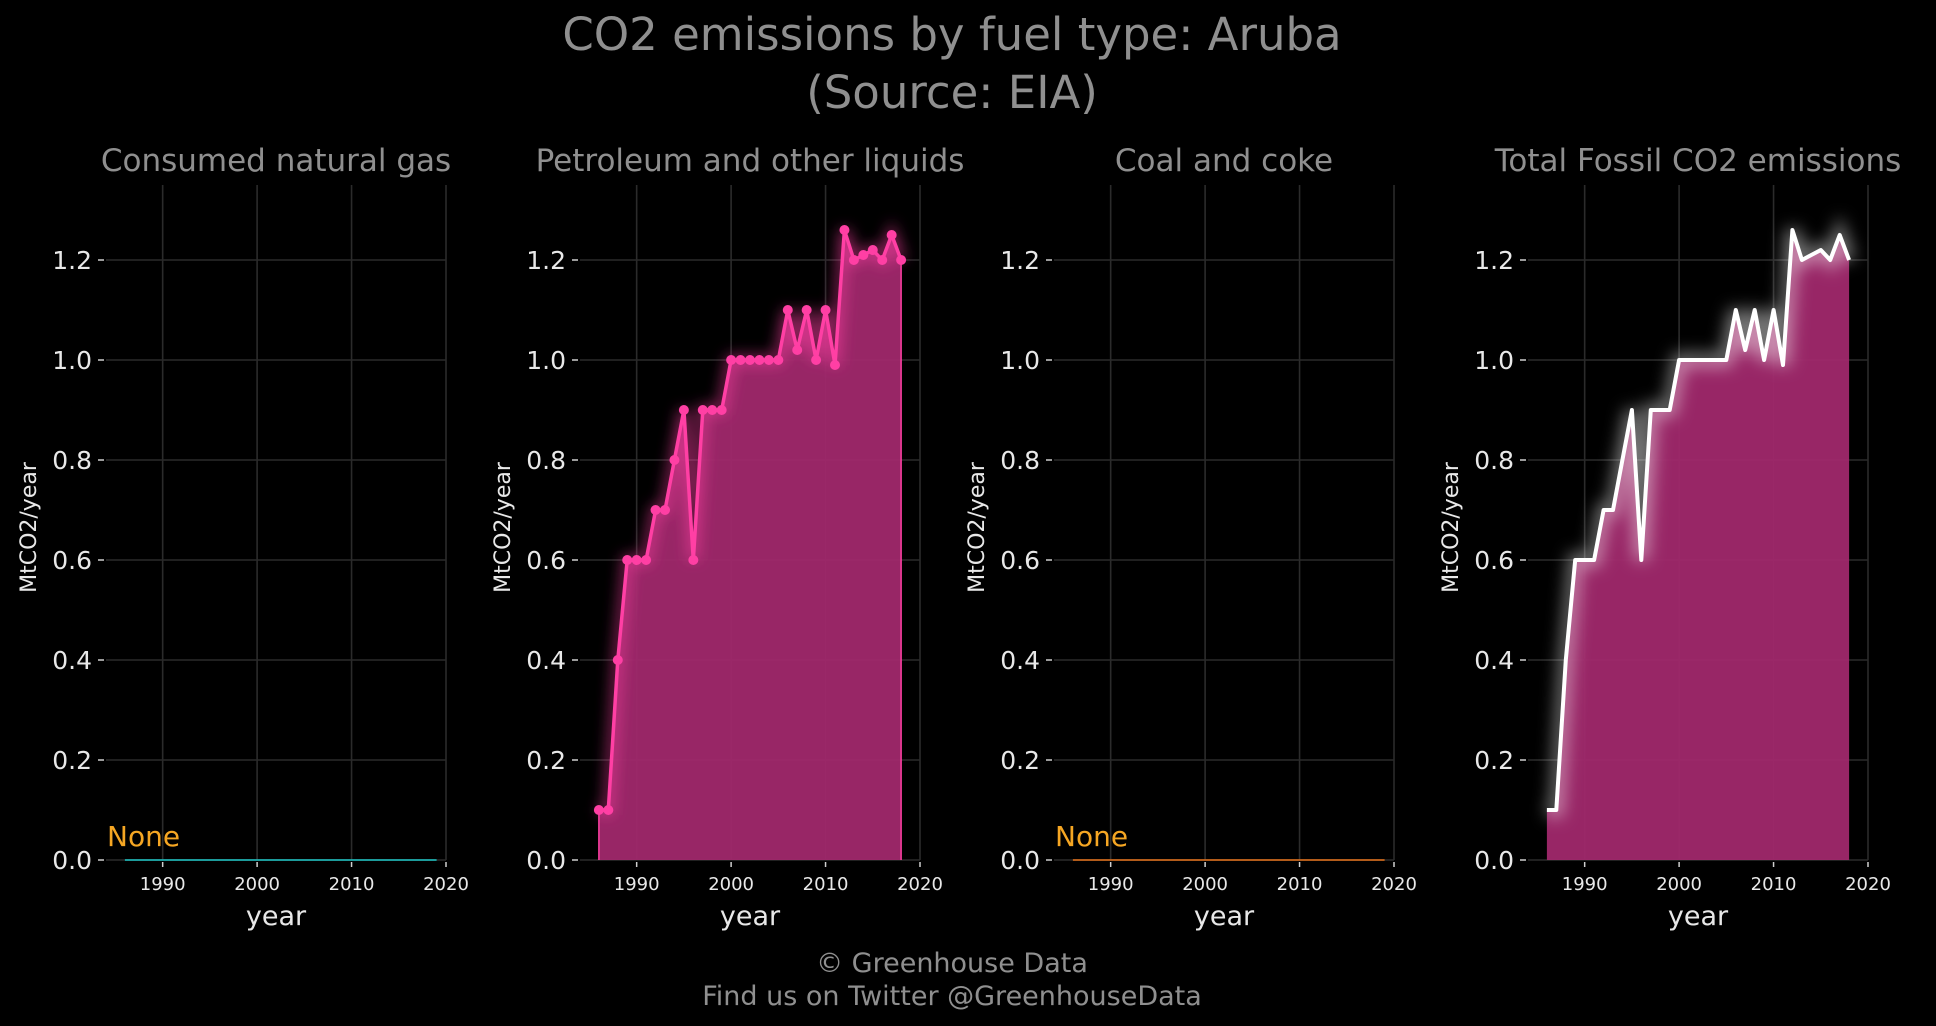 The width and height of the screenshot is (1936, 1026). Describe the element at coordinates (750, 161) in the screenshot. I see `panel-title: Petroleum and other liquids` at that location.